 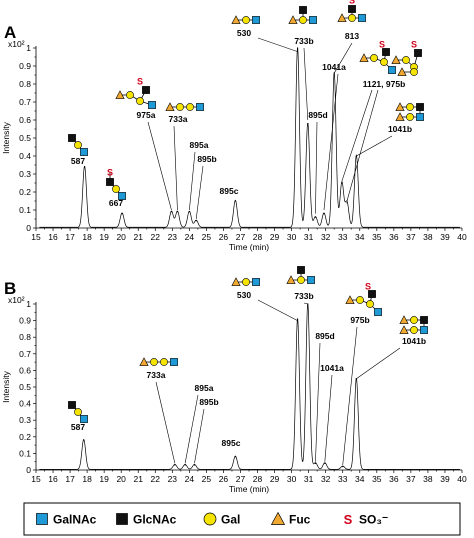 What do you see at coordinates (139, 479) in the screenshot?
I see `x-tick-label: 21` at bounding box center [139, 479].